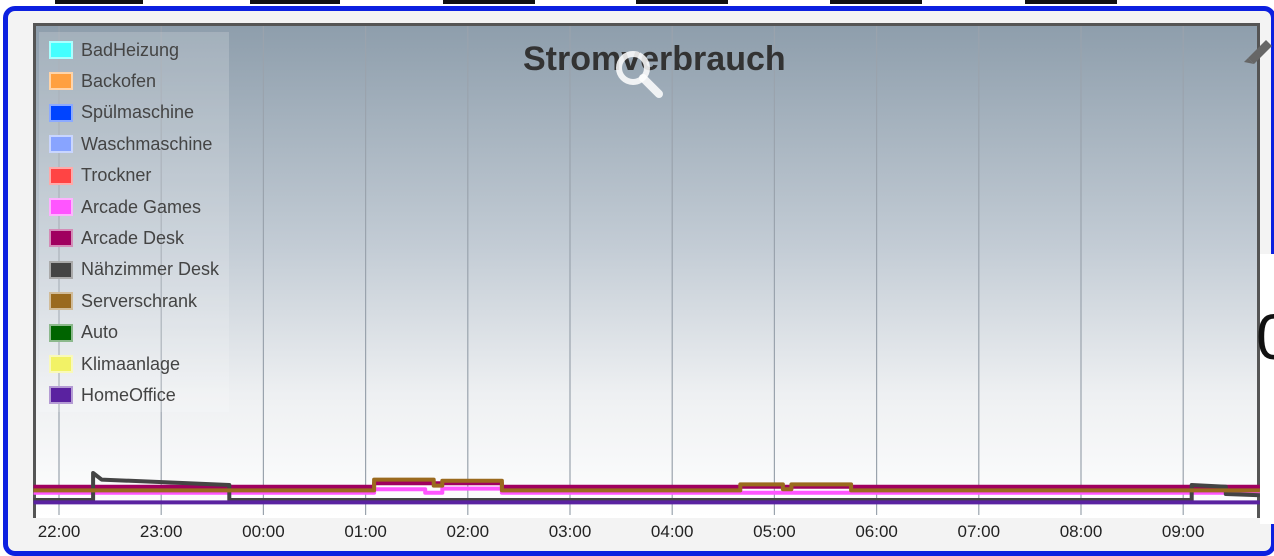  What do you see at coordinates (150, 269) in the screenshot?
I see `legend-label: Nähzimmer Desk` at bounding box center [150, 269].